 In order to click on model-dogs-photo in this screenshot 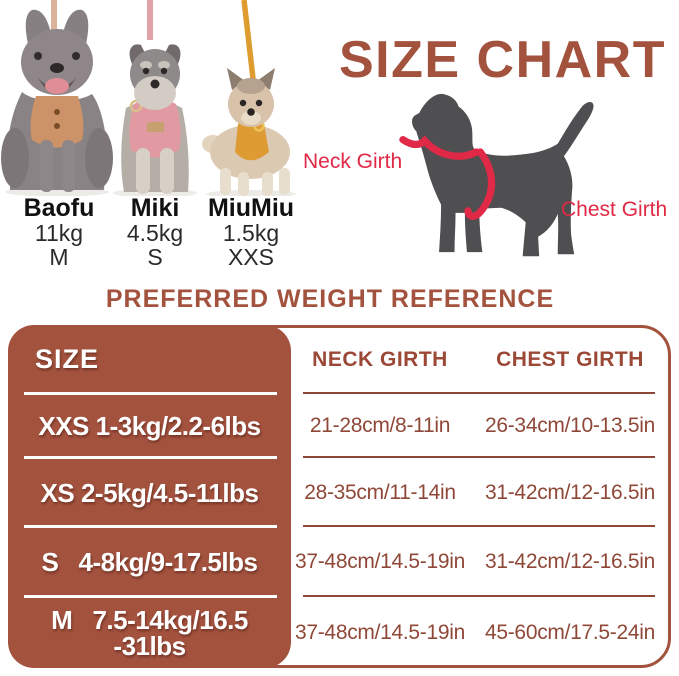, I will do `click(148, 98)`.